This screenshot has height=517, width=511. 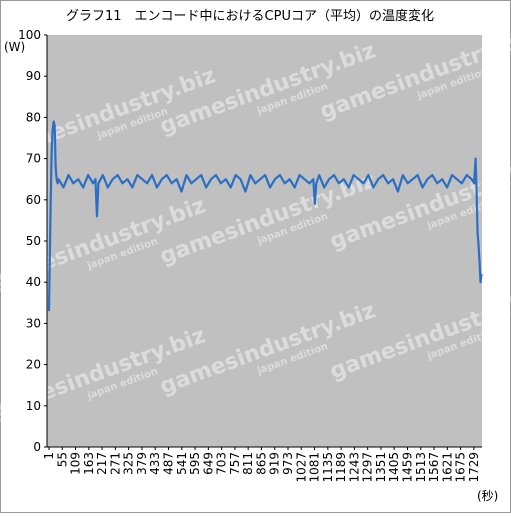 What do you see at coordinates (301, 467) in the screenshot?
I see `x-tick-label: 1027` at bounding box center [301, 467].